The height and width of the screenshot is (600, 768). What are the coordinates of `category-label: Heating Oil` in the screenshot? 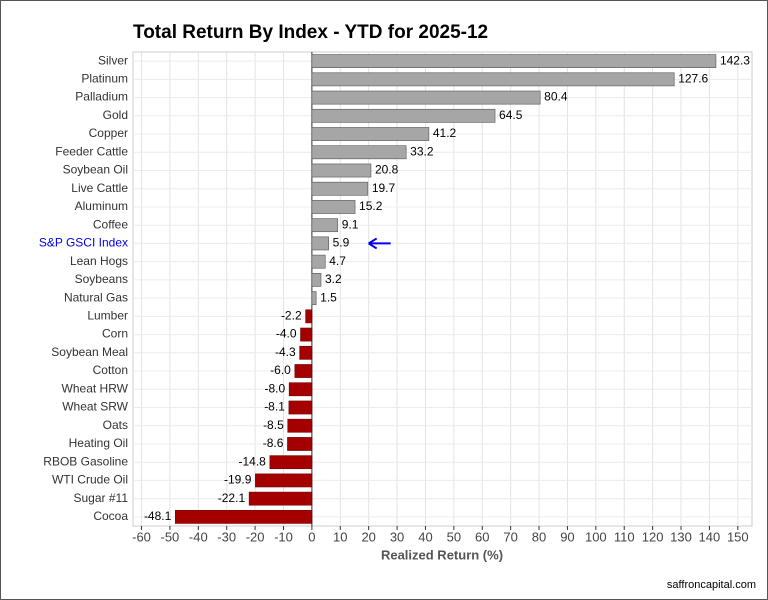 It's located at (98, 443).